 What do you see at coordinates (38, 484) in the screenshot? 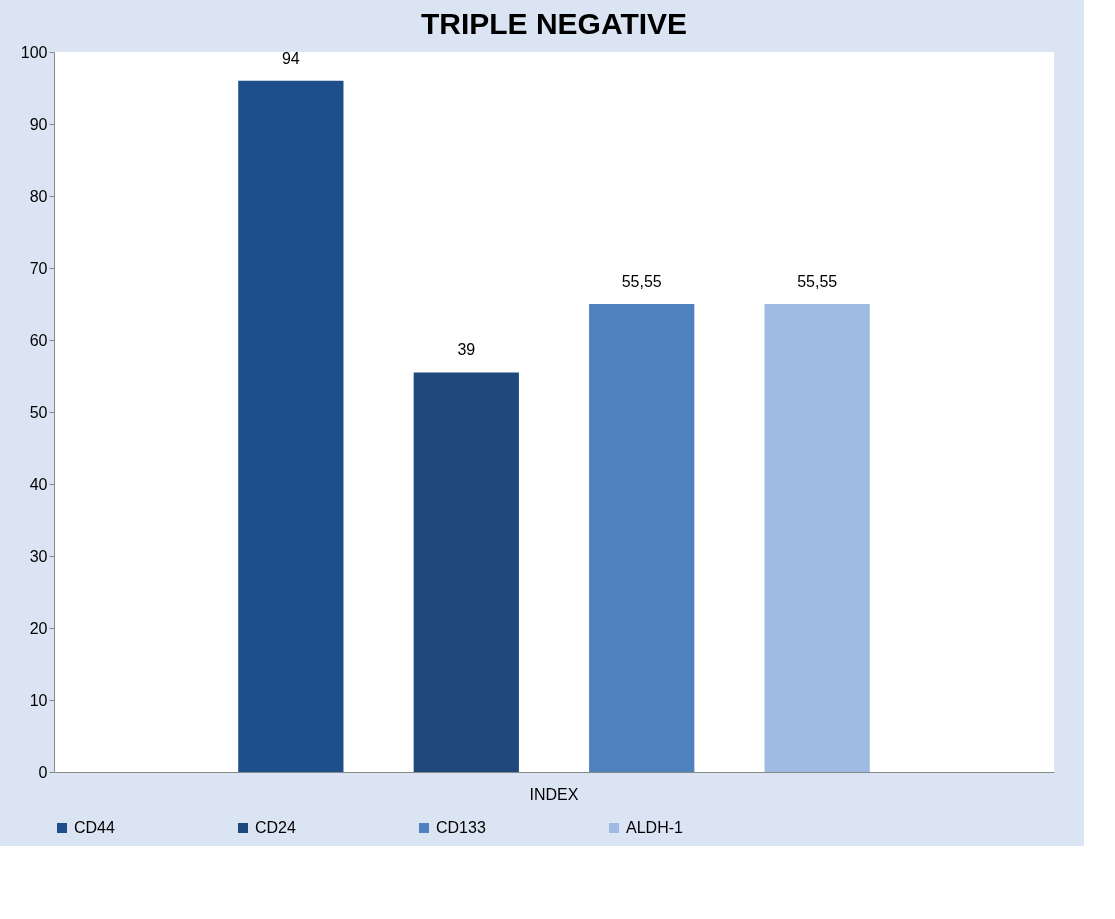
I see `y-tick-label: 40` at bounding box center [38, 484].